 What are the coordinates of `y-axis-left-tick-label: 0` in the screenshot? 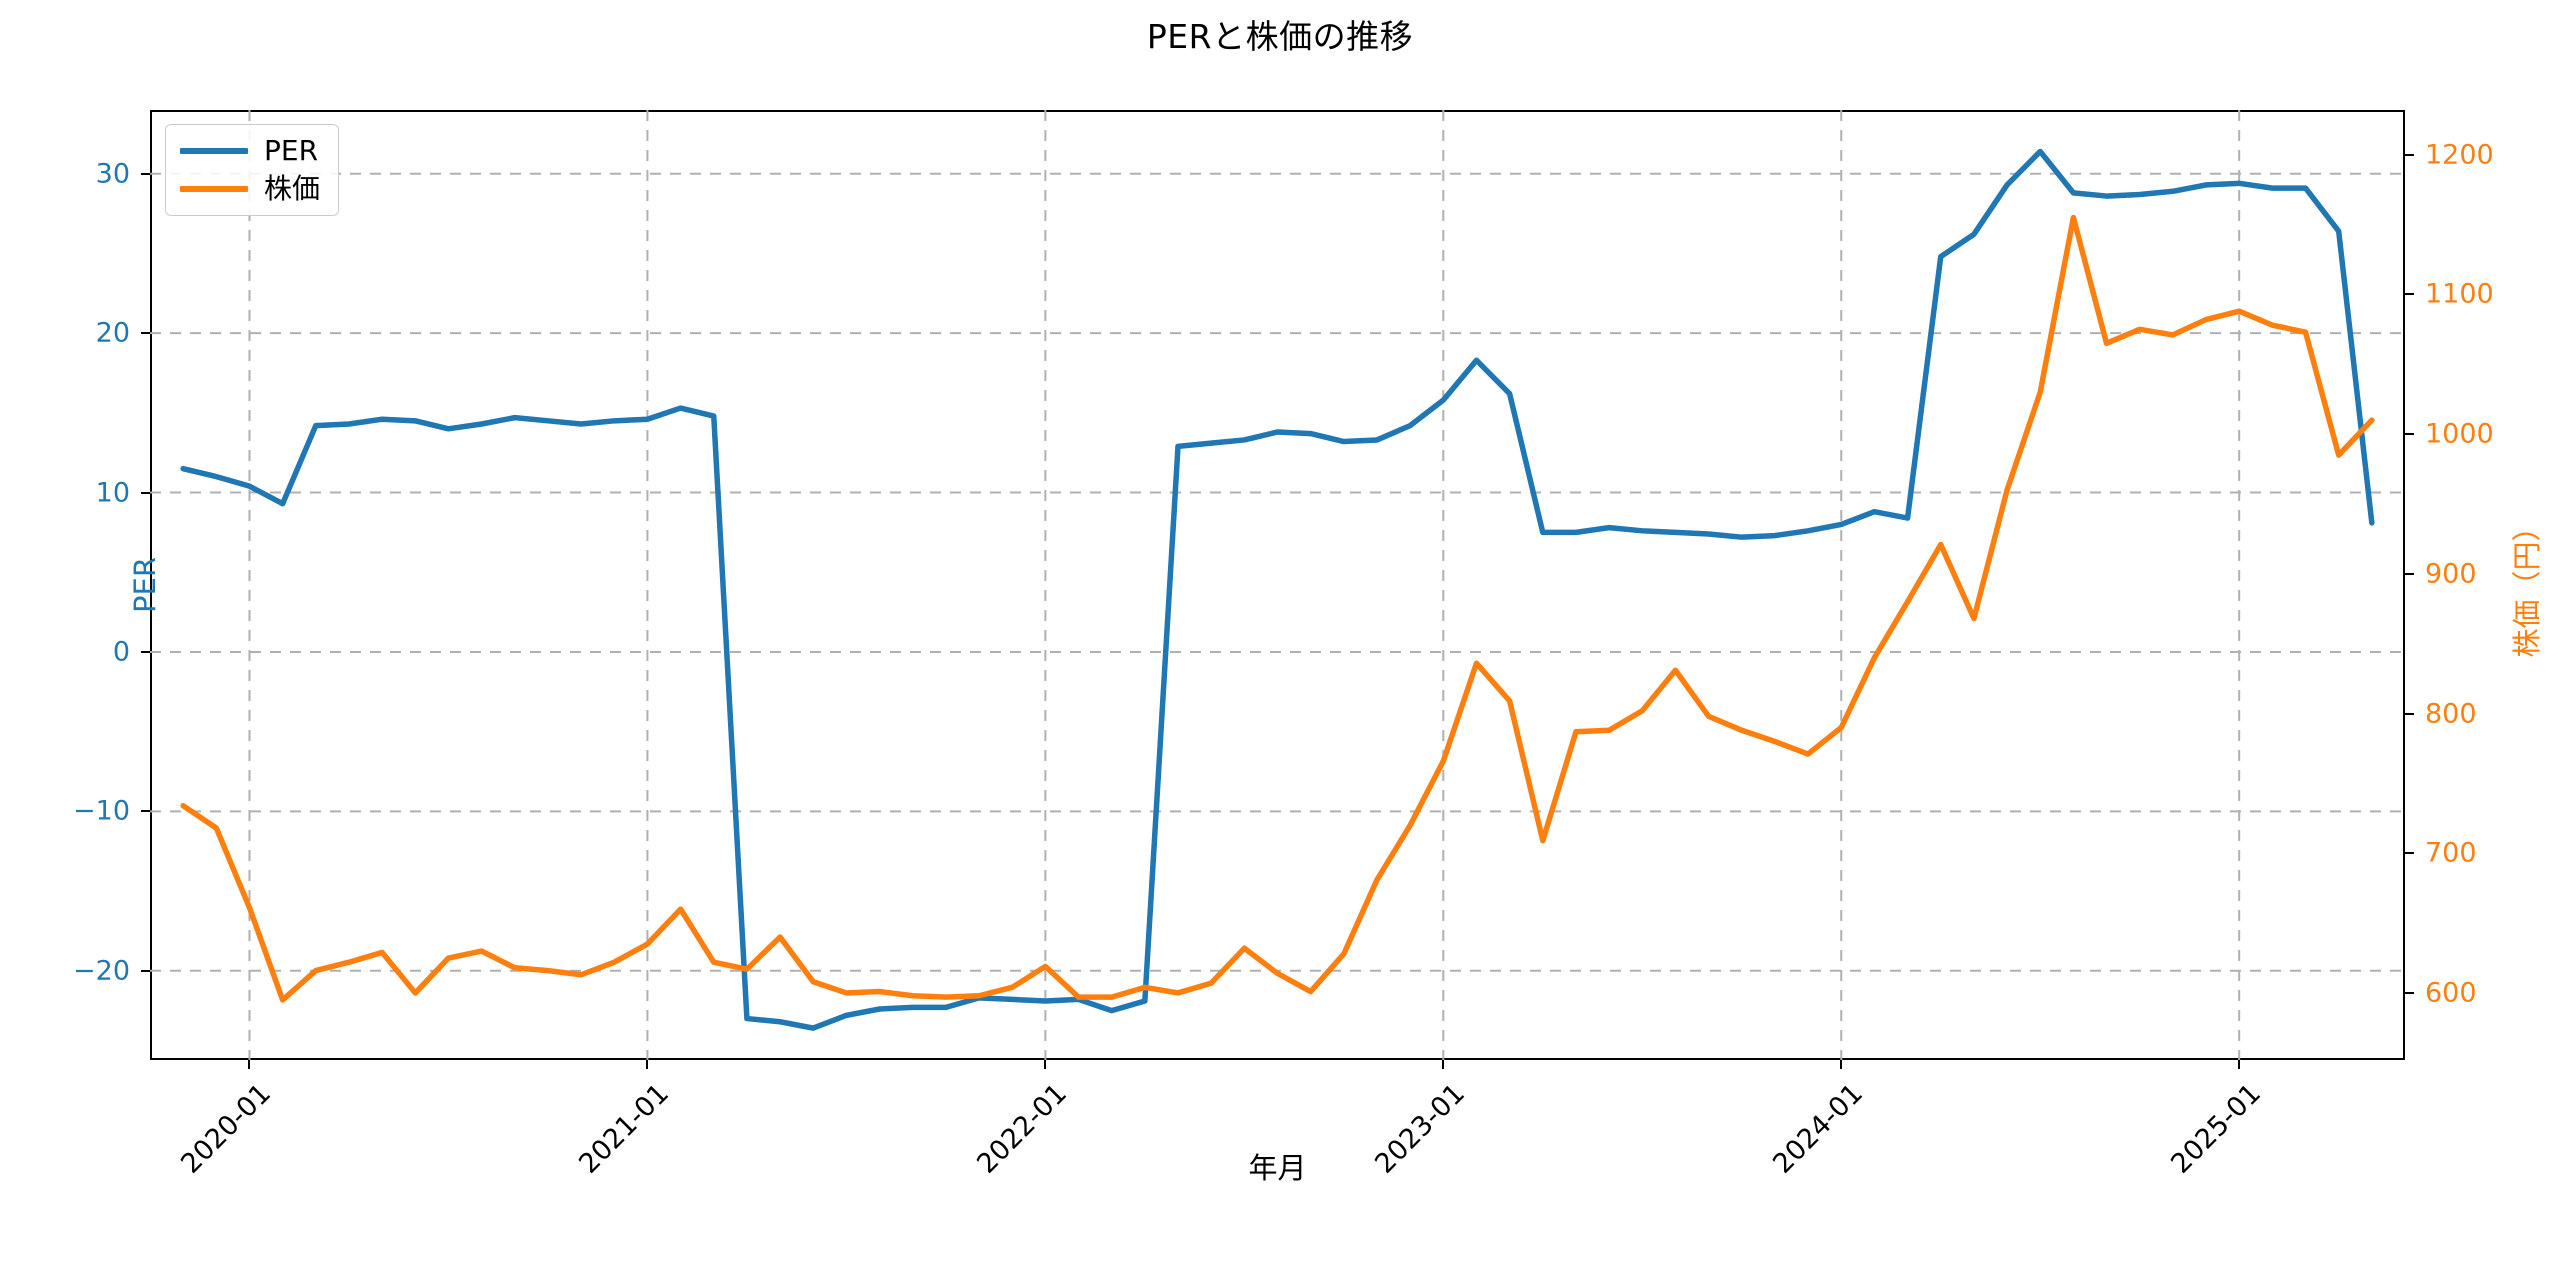 It's located at (121, 652).